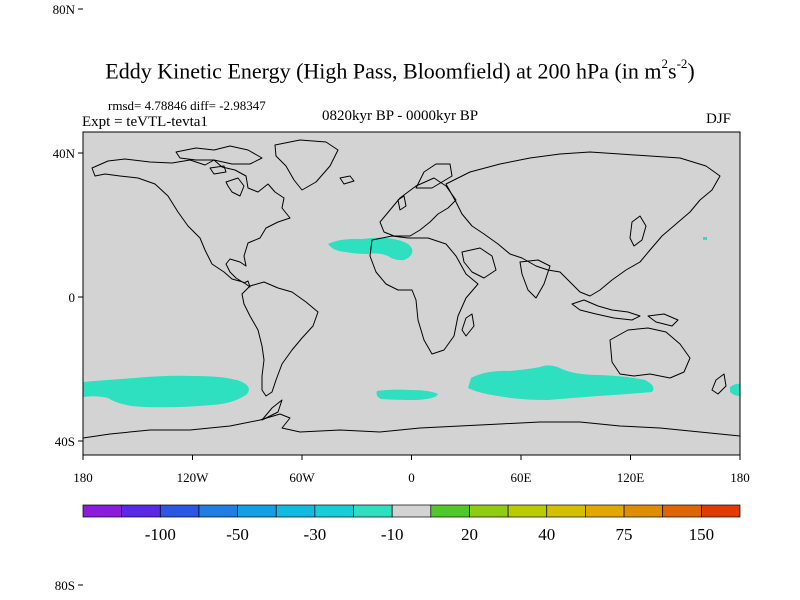 The height and width of the screenshot is (600, 800). What do you see at coordinates (187, 105) in the screenshot?
I see `stats-text: rmsd= 4.78846 diff= -2.98347` at bounding box center [187, 105].